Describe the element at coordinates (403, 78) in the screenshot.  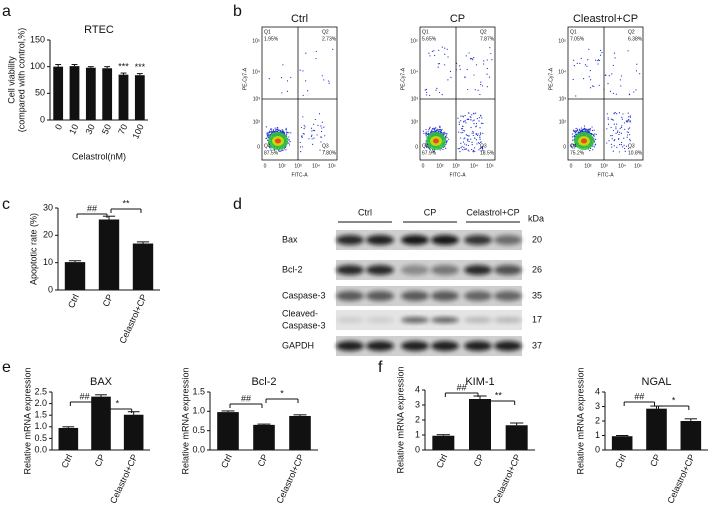
I see `y-axis-label: PE-Cy7-A` at that location.